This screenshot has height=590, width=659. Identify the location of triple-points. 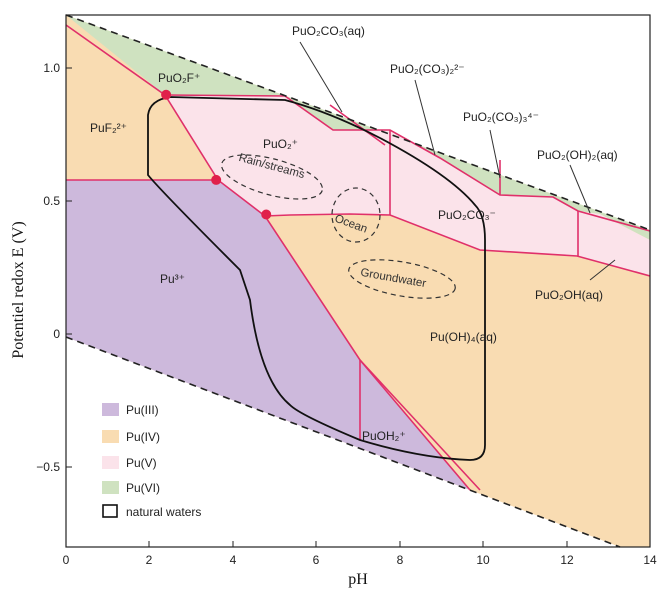
(216, 154).